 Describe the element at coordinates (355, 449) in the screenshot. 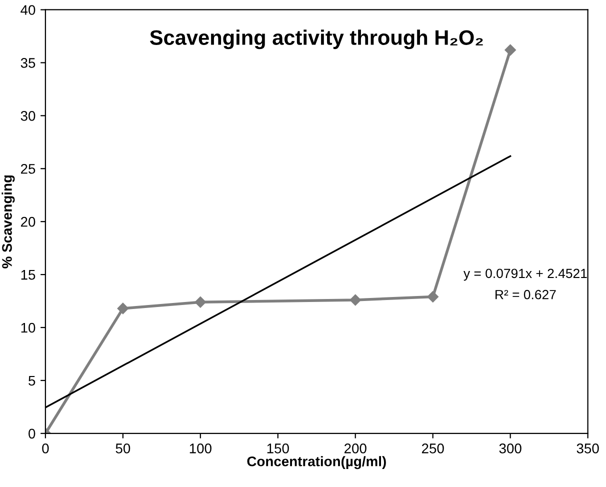

I see `x-tick-label: 200` at that location.